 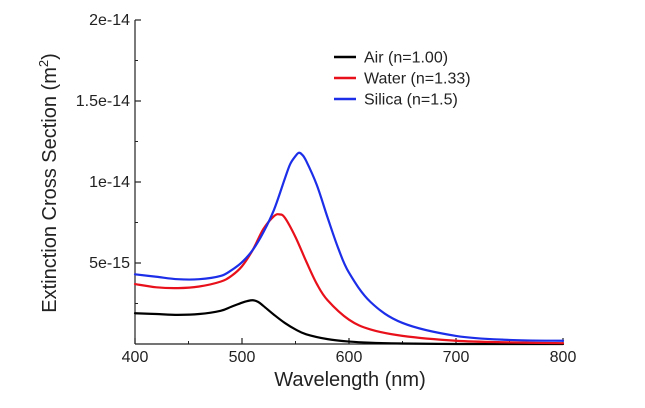 What do you see at coordinates (109, 20) in the screenshot?
I see `y-tick-label: 2e-14` at bounding box center [109, 20].